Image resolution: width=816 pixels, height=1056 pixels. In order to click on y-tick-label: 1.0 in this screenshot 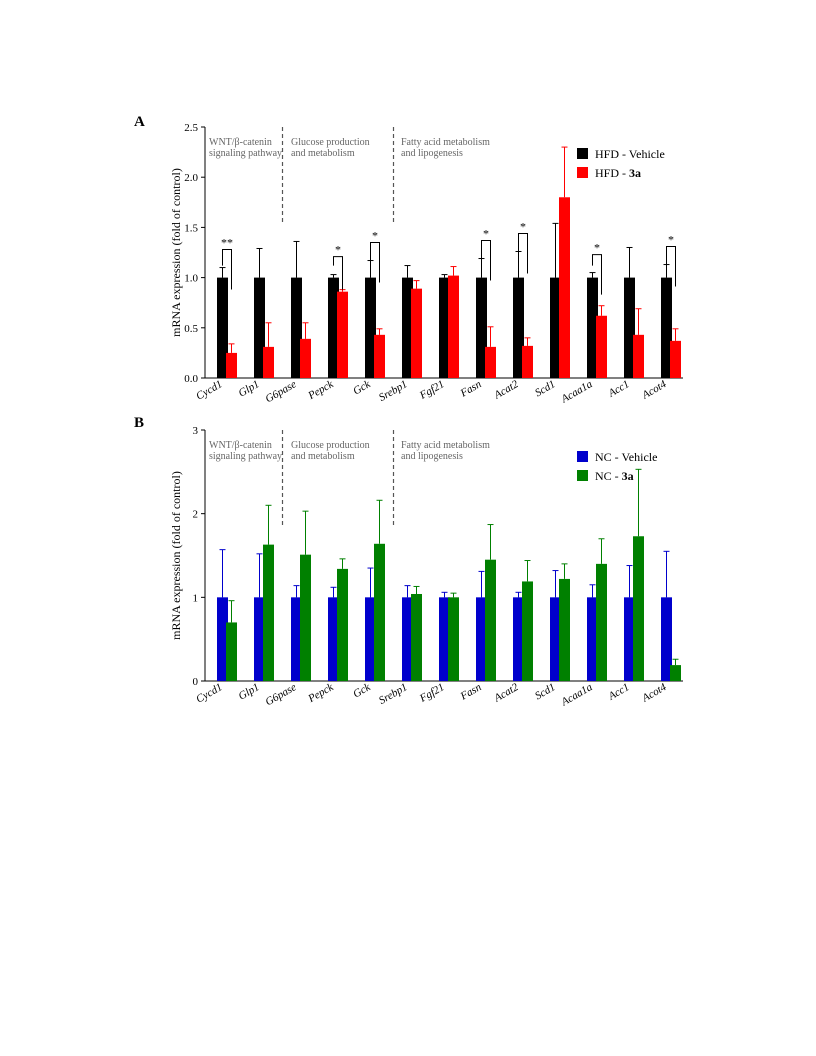, I will do `click(191, 279)`.